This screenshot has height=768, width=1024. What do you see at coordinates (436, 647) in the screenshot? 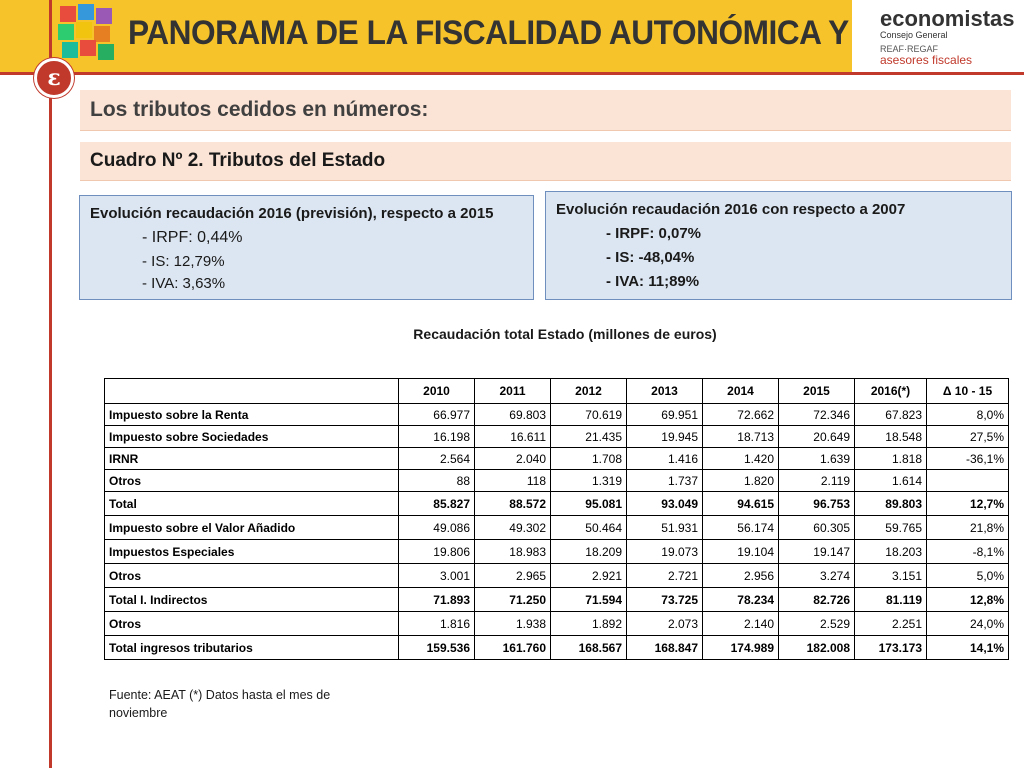
I see `row-value-2010: 159.536` at bounding box center [436, 647].